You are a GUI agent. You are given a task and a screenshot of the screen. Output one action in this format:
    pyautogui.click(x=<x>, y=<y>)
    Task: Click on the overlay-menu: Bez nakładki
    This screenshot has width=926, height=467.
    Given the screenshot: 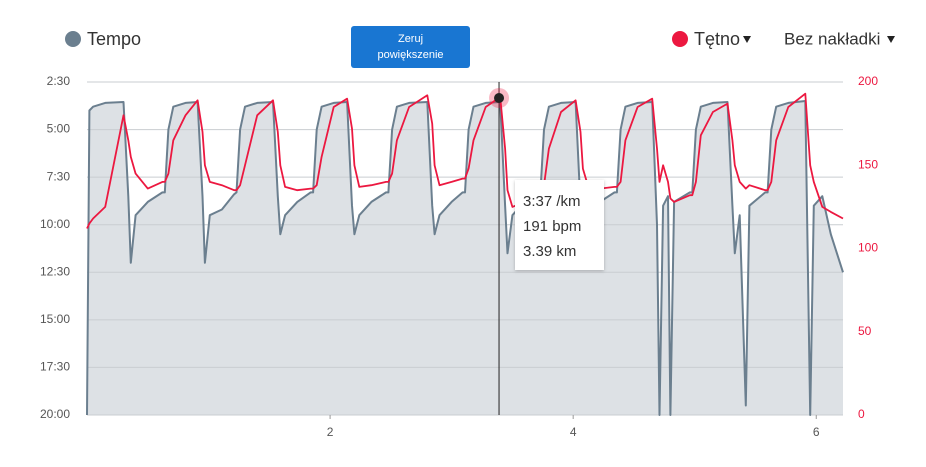 What is the action you would take?
    pyautogui.click(x=832, y=38)
    